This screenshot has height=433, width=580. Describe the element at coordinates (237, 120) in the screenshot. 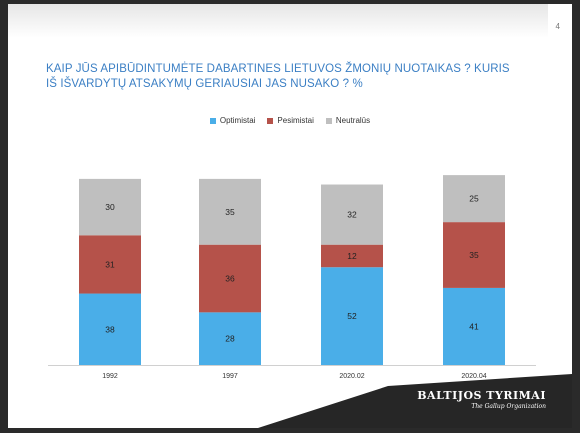

I see `legend-label-optimistai: Optimistai` at that location.